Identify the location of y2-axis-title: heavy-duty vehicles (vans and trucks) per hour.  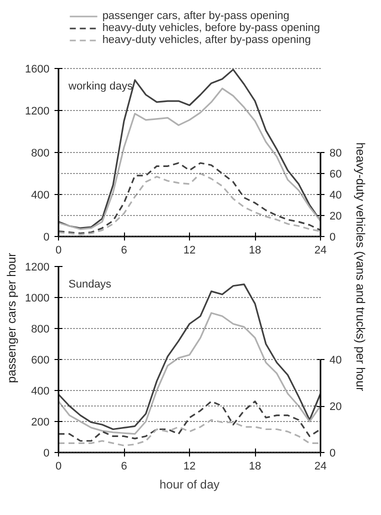
(361, 267).